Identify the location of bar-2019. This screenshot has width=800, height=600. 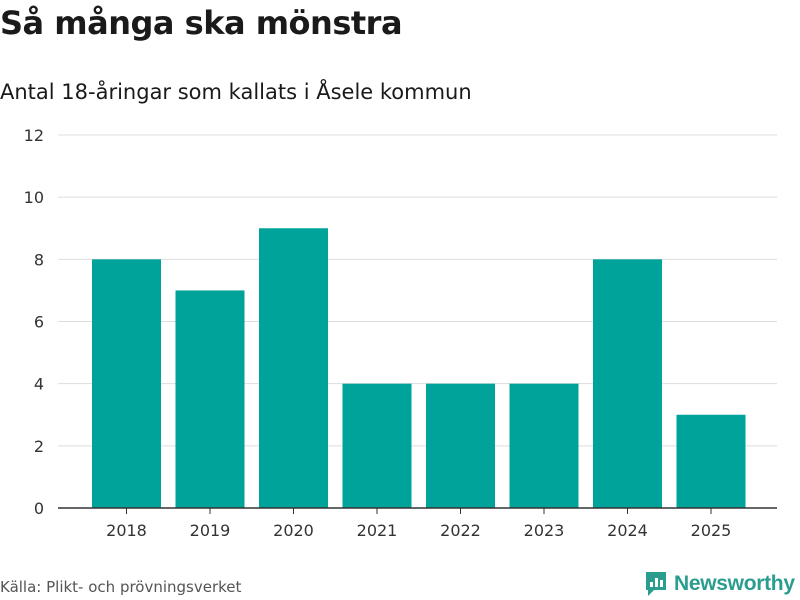
(210, 399).